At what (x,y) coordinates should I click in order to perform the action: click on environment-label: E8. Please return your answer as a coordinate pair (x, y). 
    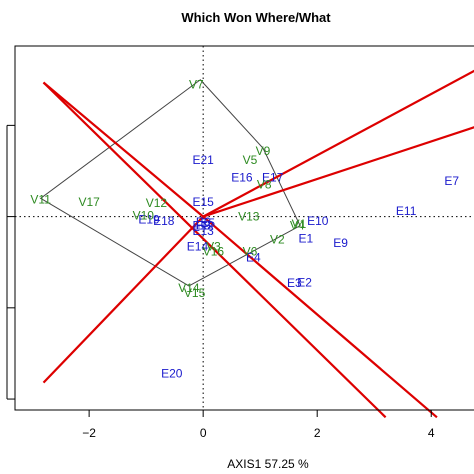
    Looking at the image, I should click on (203, 226).